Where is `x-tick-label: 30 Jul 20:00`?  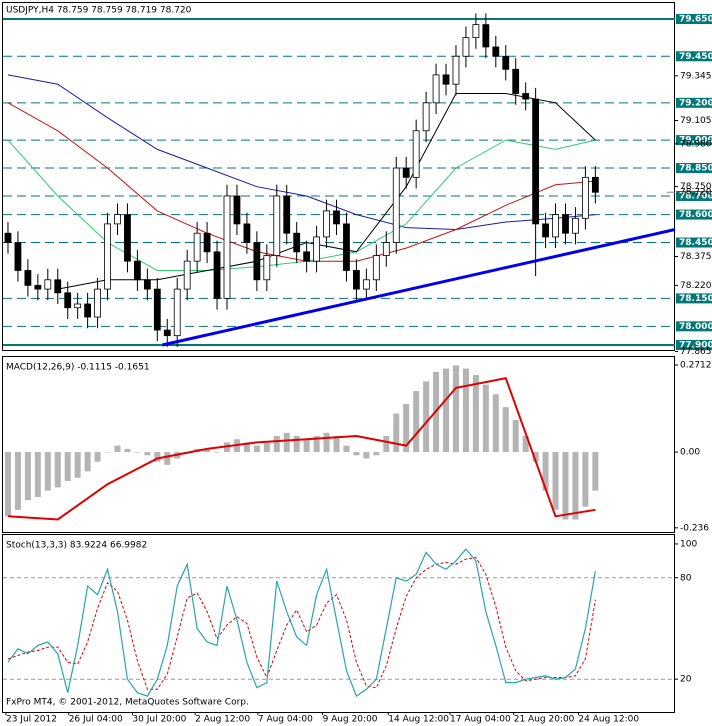 x-tick-label: 30 Jul 20:00 is located at coordinates (159, 720).